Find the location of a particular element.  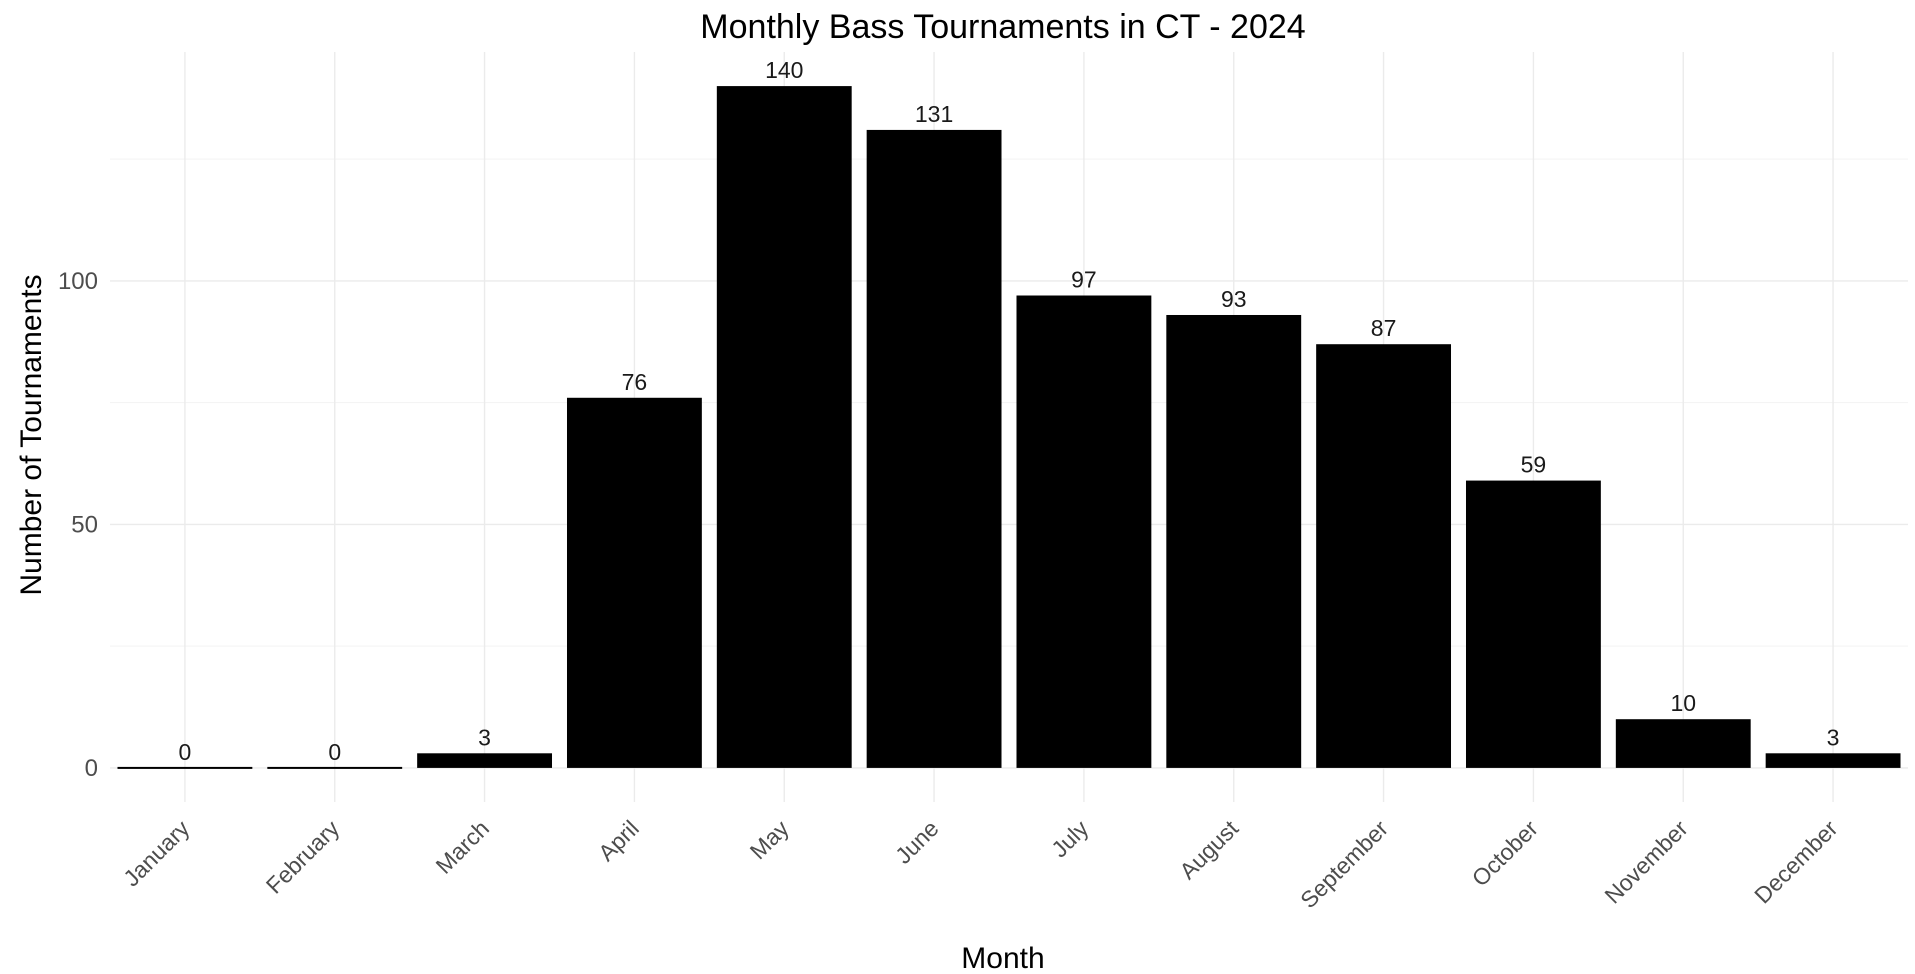

x-tick-label: November is located at coordinates (1646, 862).